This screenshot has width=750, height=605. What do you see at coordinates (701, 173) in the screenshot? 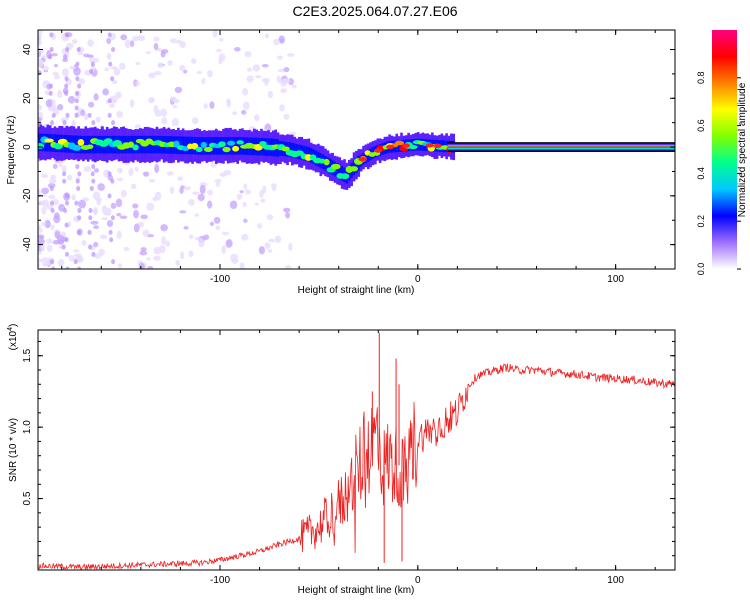
I see `colorbar-tick-label: 0.4` at bounding box center [701, 173].